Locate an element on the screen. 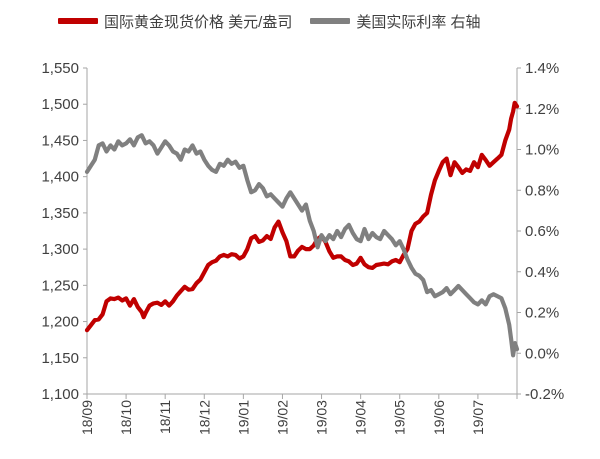 Image resolution: width=600 pixels, height=459 pixels. right-y-tick-label: -0.2% is located at coordinates (544, 394).